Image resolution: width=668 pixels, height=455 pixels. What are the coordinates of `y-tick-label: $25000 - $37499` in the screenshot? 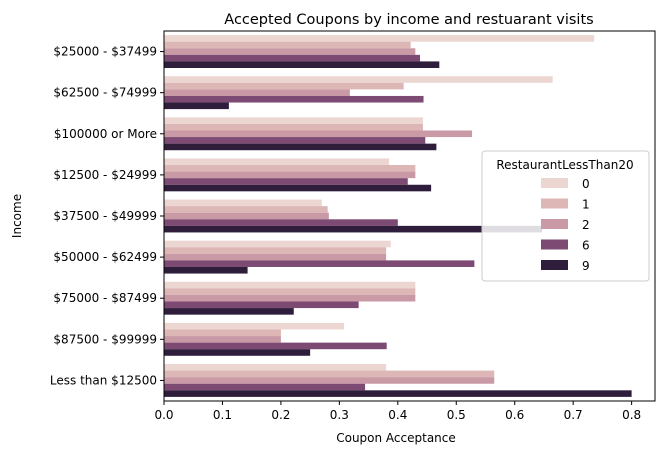 It's located at (105, 52).